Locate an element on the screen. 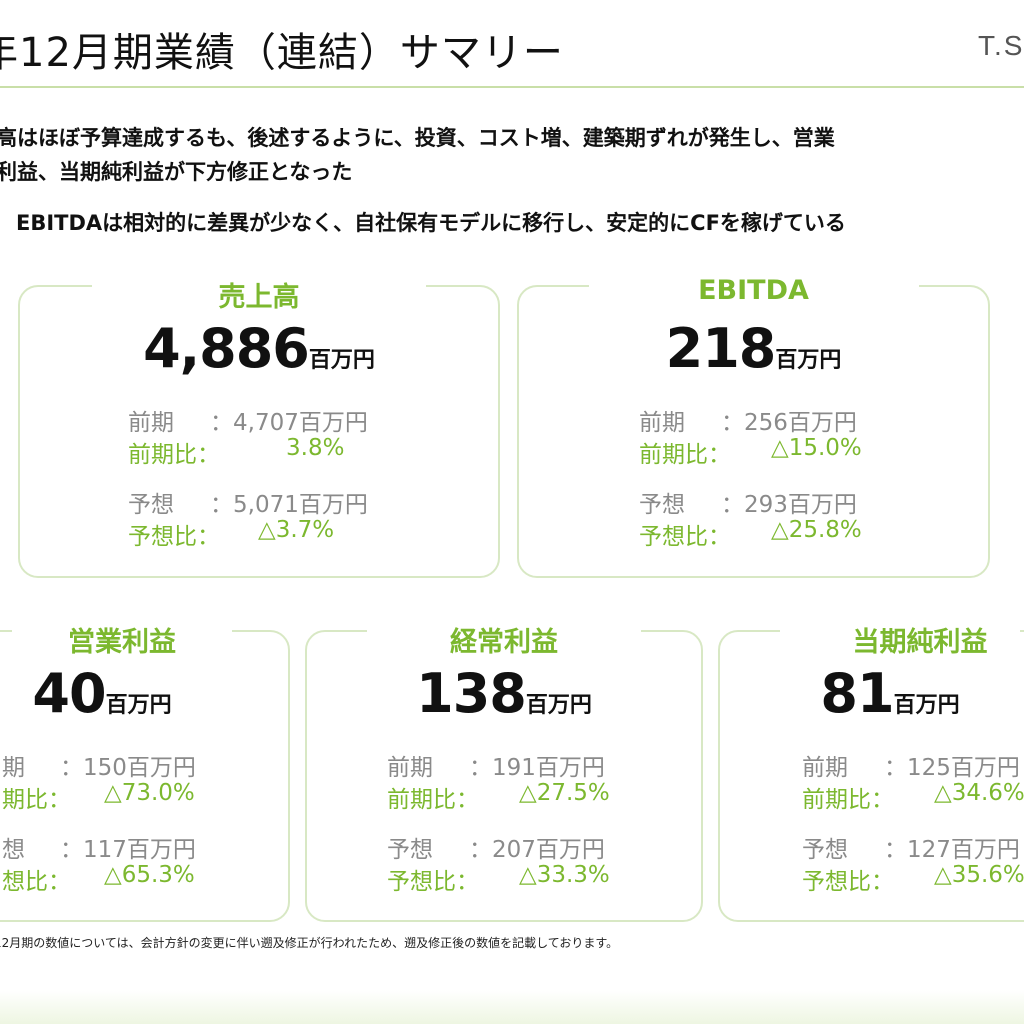 The height and width of the screenshot is (1024, 1024). forecast-value: ：127百万円 is located at coordinates (952, 850).